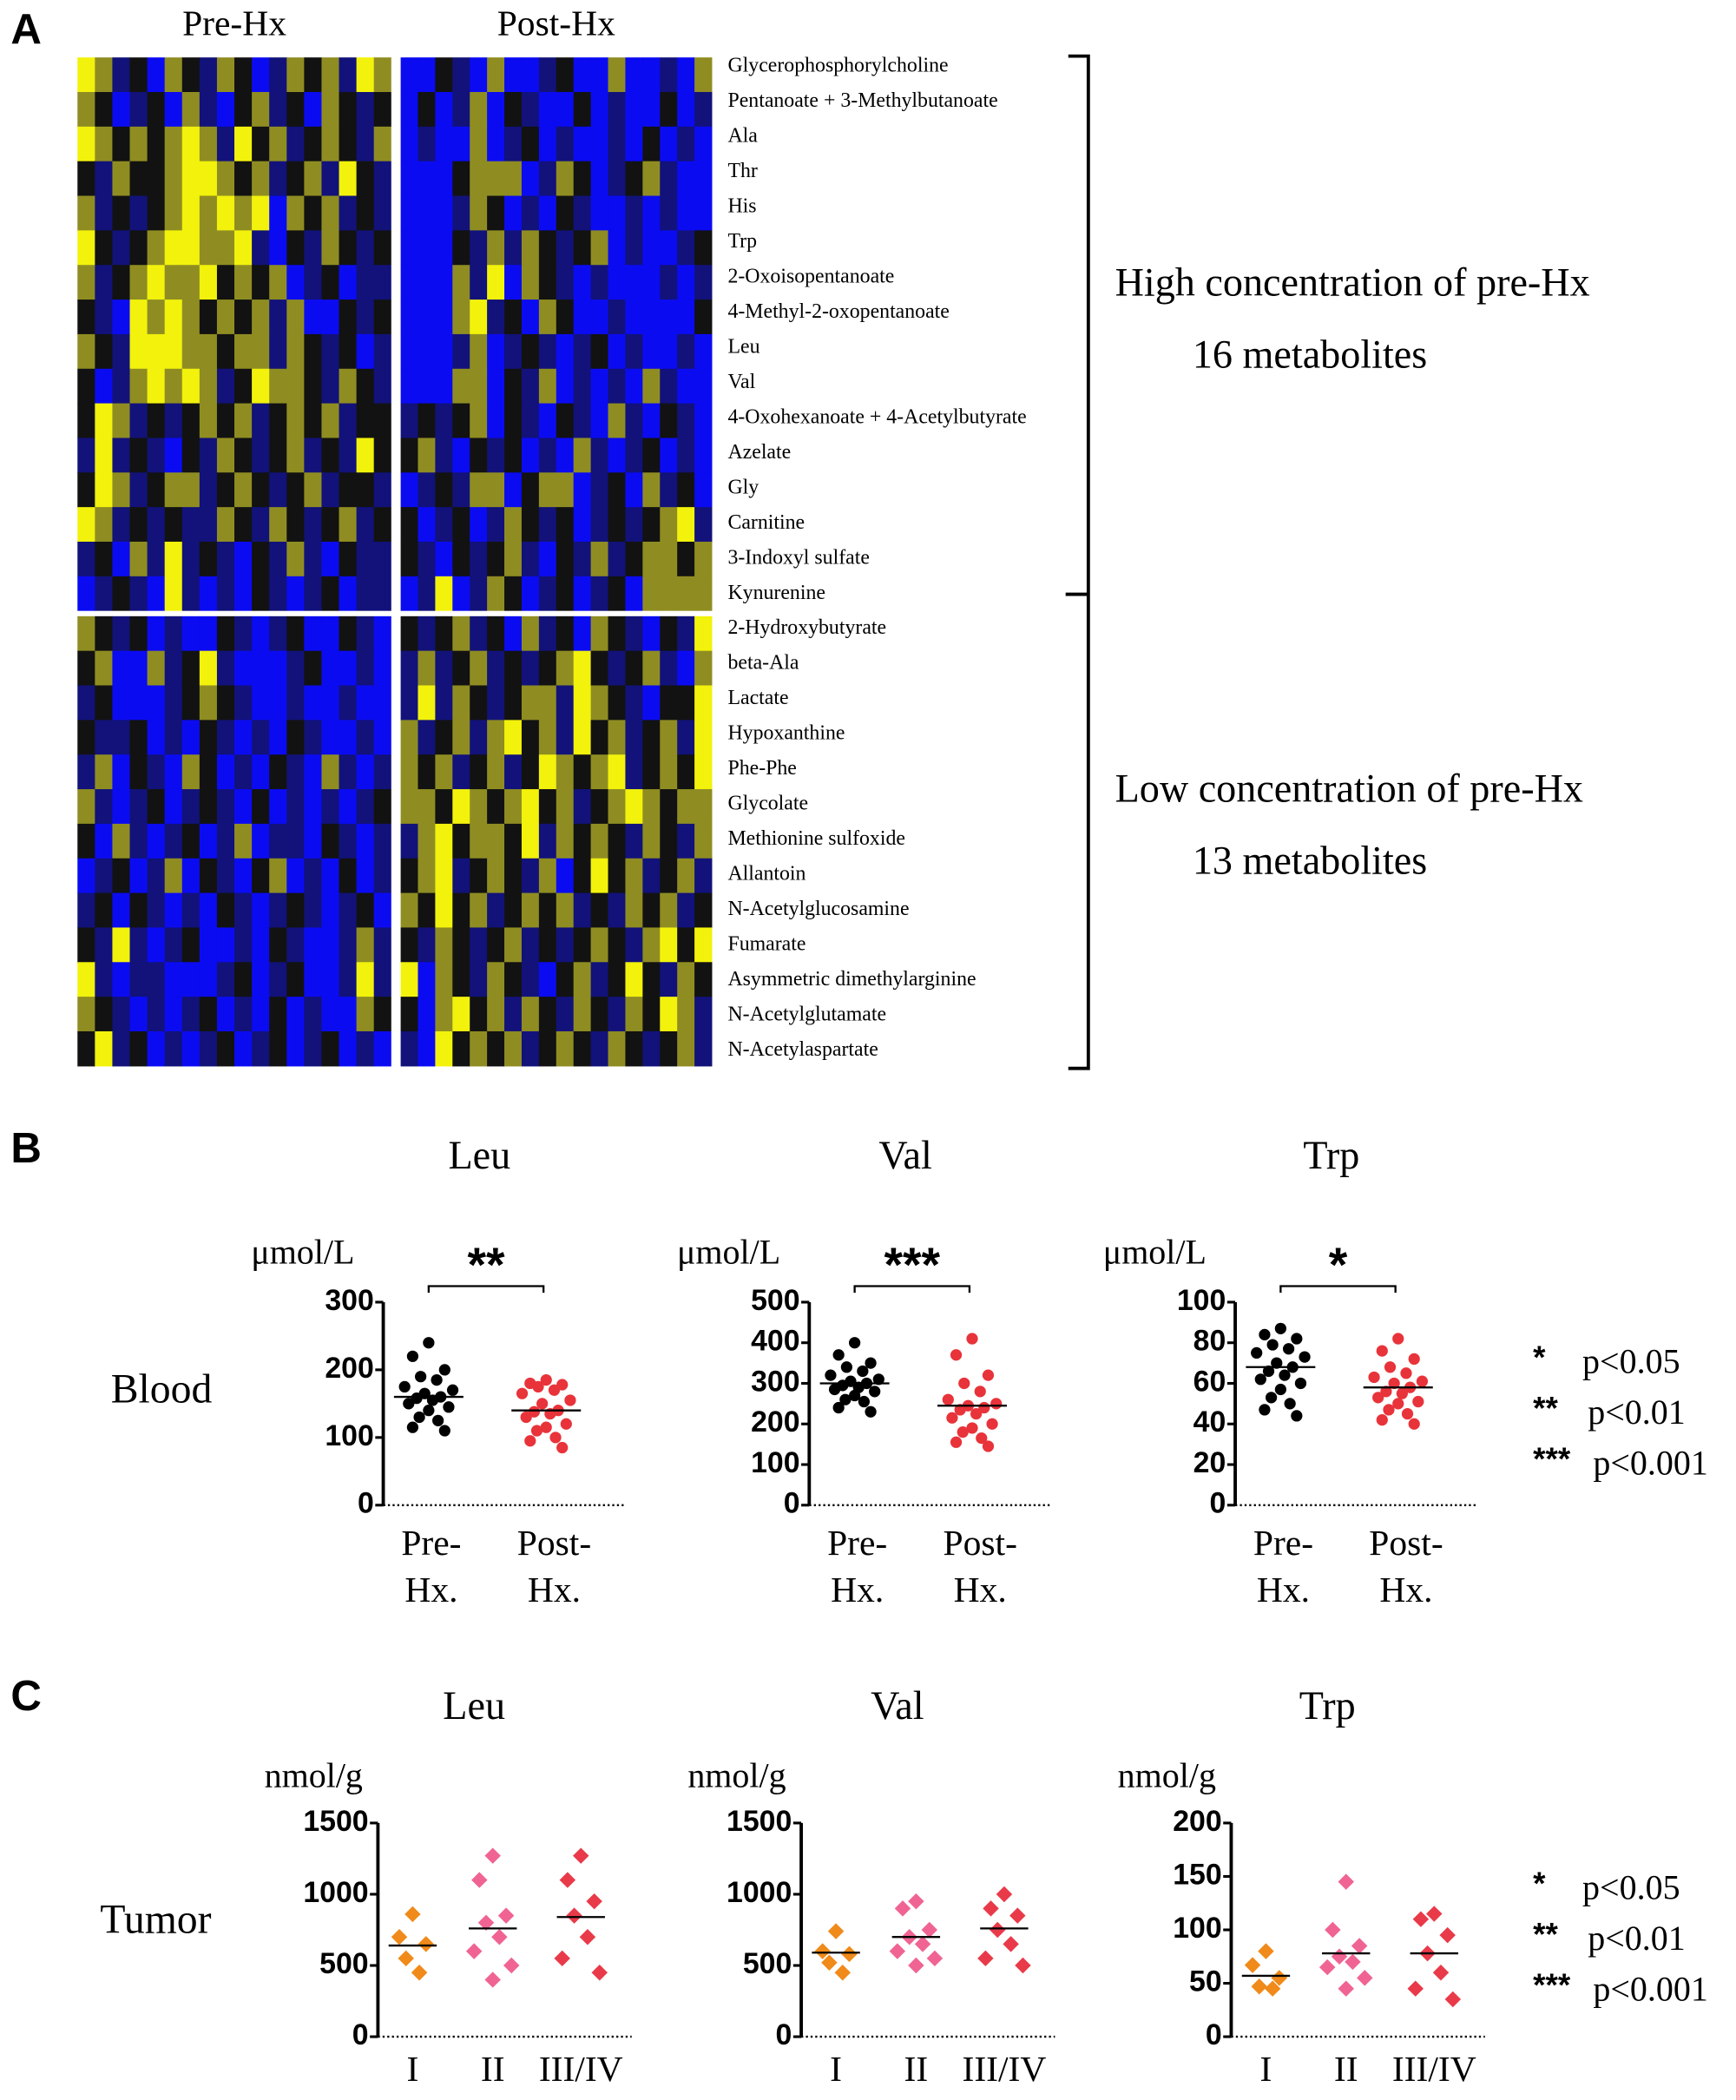  I want to click on x-tick-label: I, so click(412, 2069).